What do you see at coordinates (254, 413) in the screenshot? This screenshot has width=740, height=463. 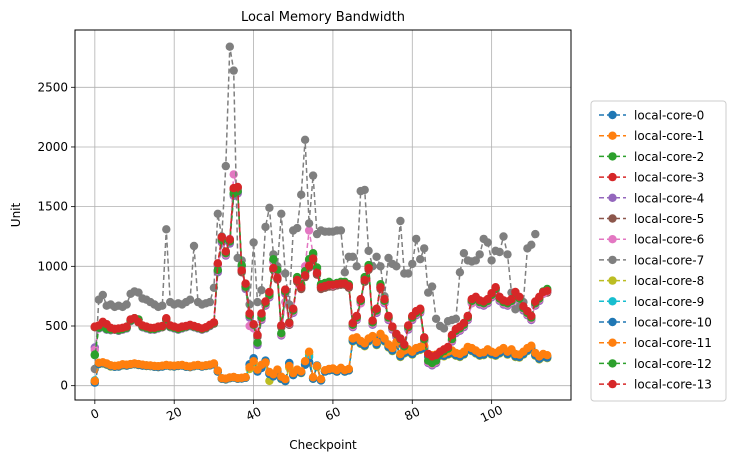 I see `x-tick-label: 40` at bounding box center [254, 413].